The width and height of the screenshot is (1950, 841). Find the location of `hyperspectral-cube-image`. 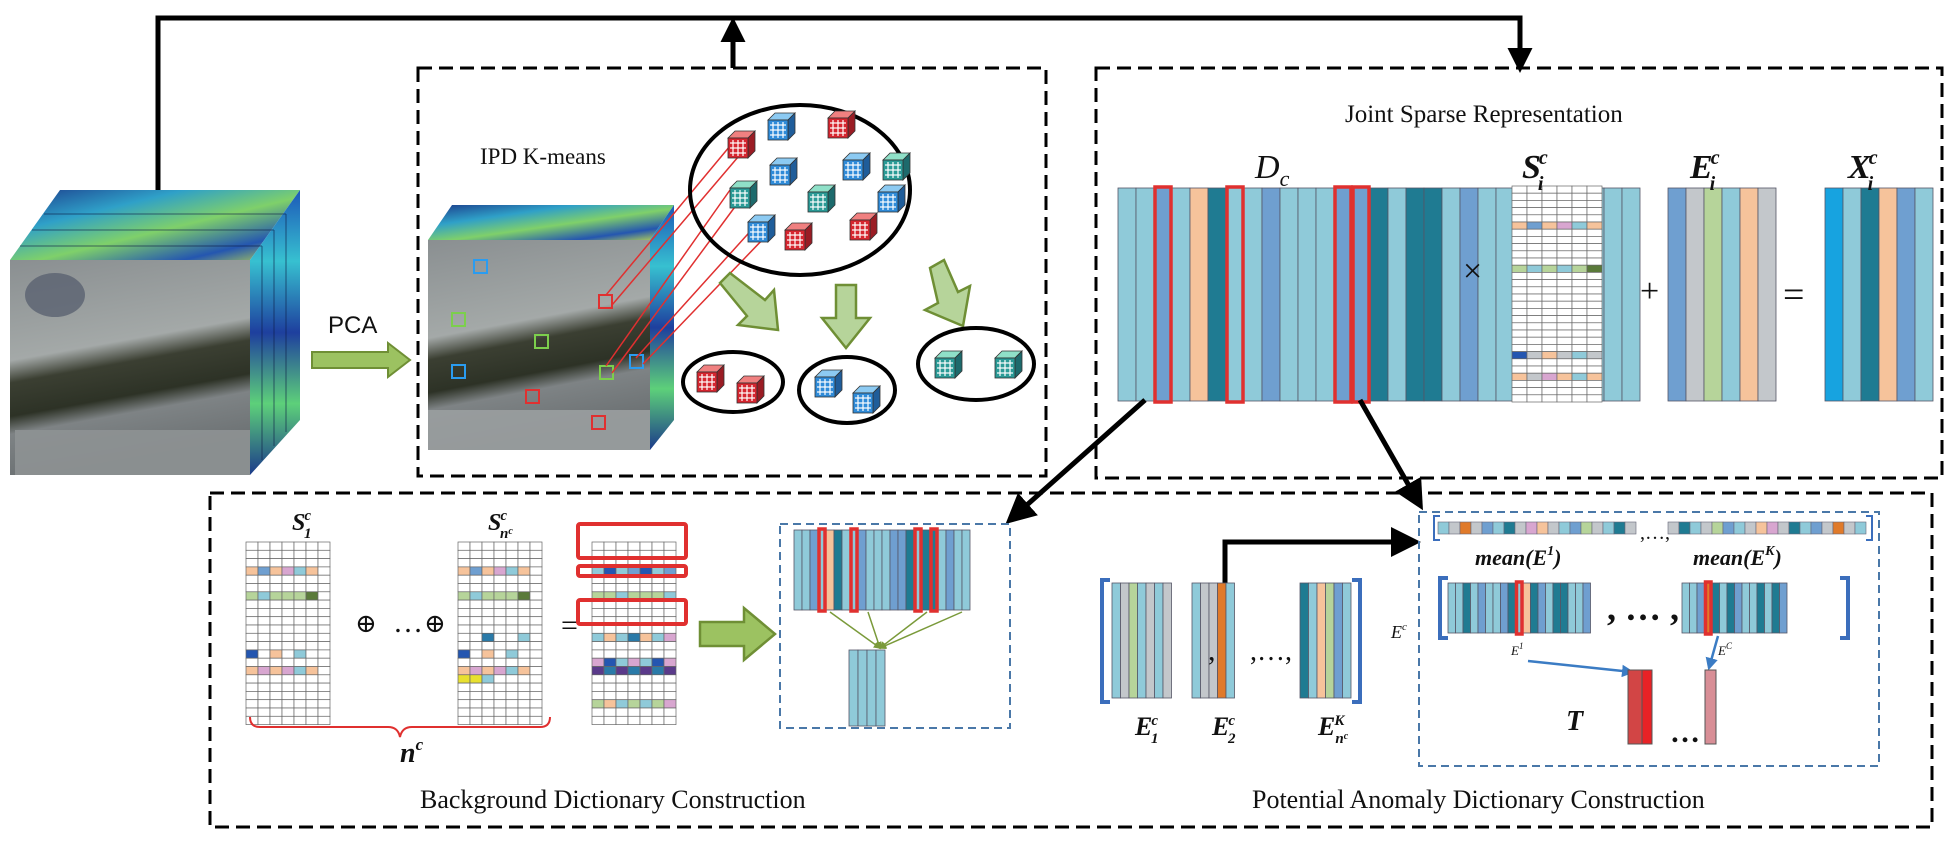

hyperspectral-cube-image is located at coordinates (155, 332).